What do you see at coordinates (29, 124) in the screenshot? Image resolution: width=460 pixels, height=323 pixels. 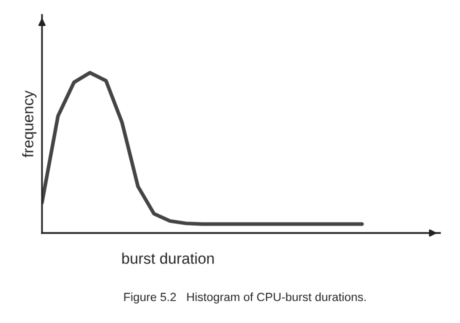 I see `y-axis-title: frequency` at bounding box center [29, 124].